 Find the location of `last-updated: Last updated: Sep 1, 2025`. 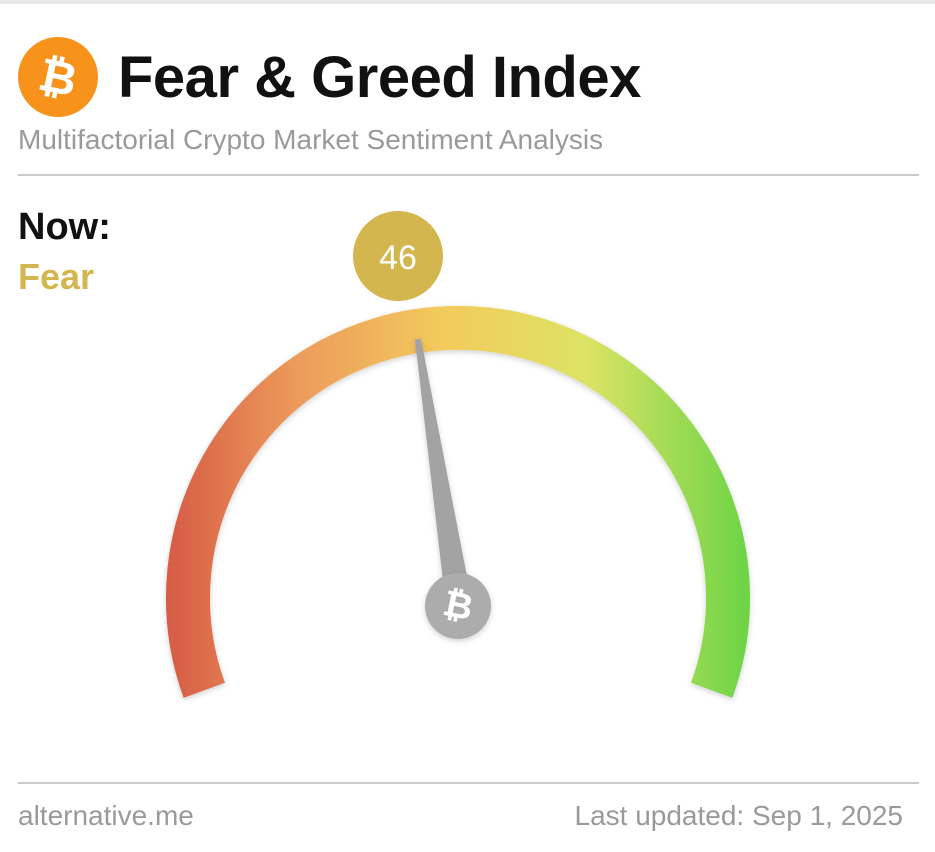

last-updated: Last updated: Sep 1, 2025 is located at coordinates (739, 815).